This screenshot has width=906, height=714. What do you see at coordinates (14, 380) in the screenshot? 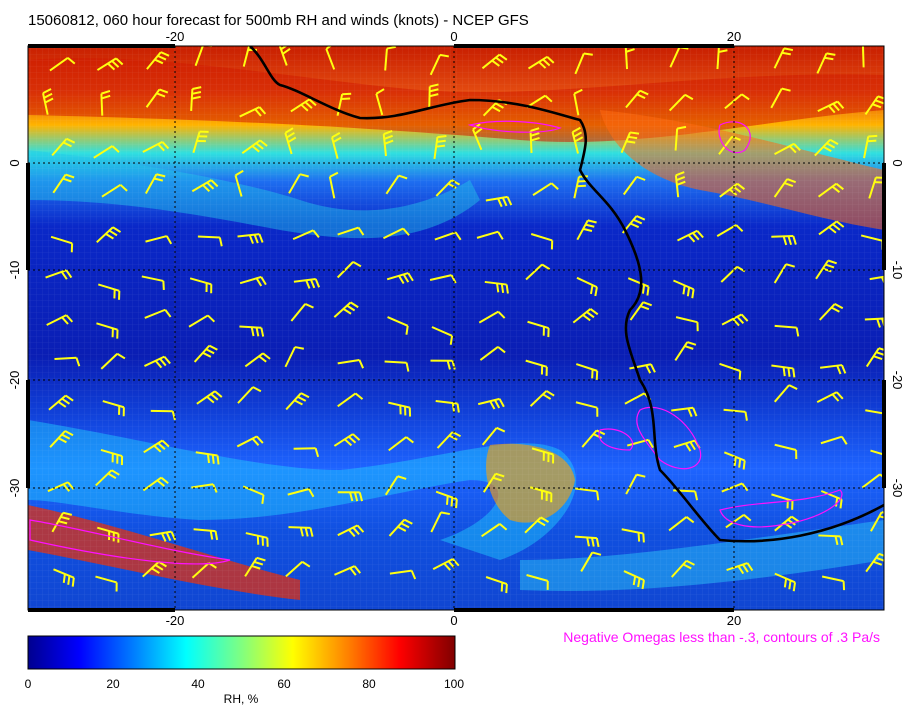
I see `lat-tick-left-3: -20` at bounding box center [14, 380].